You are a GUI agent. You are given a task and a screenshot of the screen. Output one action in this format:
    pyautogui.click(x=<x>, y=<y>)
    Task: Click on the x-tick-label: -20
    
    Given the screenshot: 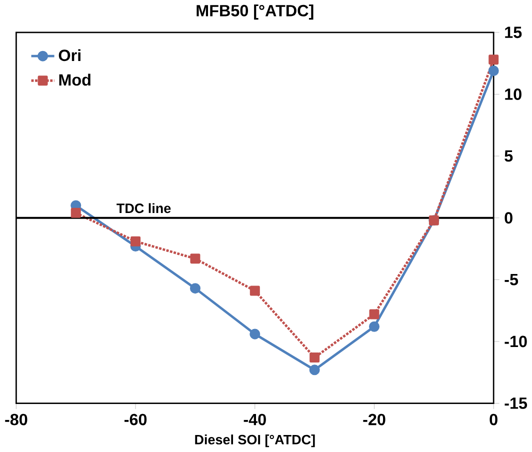 What is the action you would take?
    pyautogui.click(x=374, y=420)
    